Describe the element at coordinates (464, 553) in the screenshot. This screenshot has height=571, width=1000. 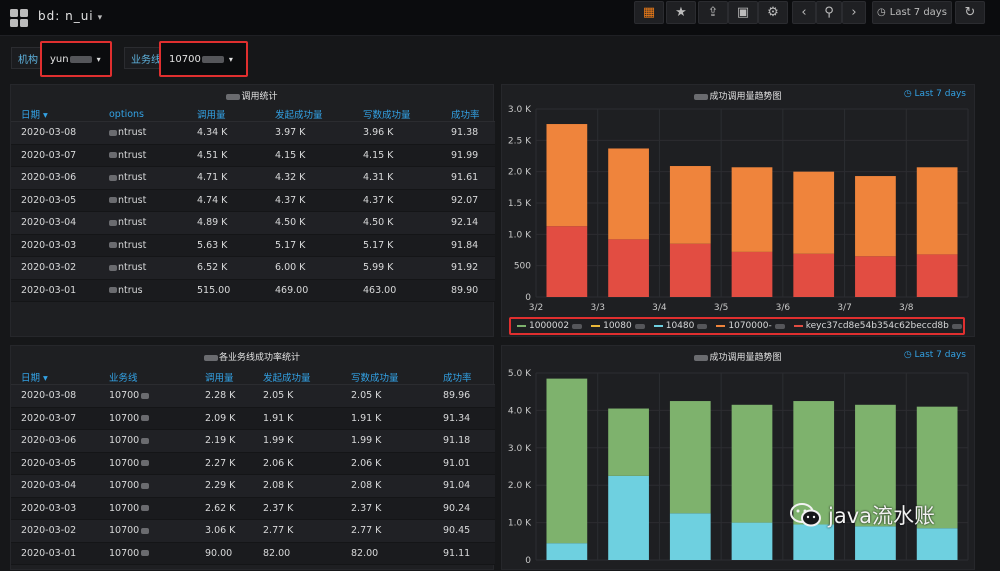
I see `table-cell: 91.11` at that location.